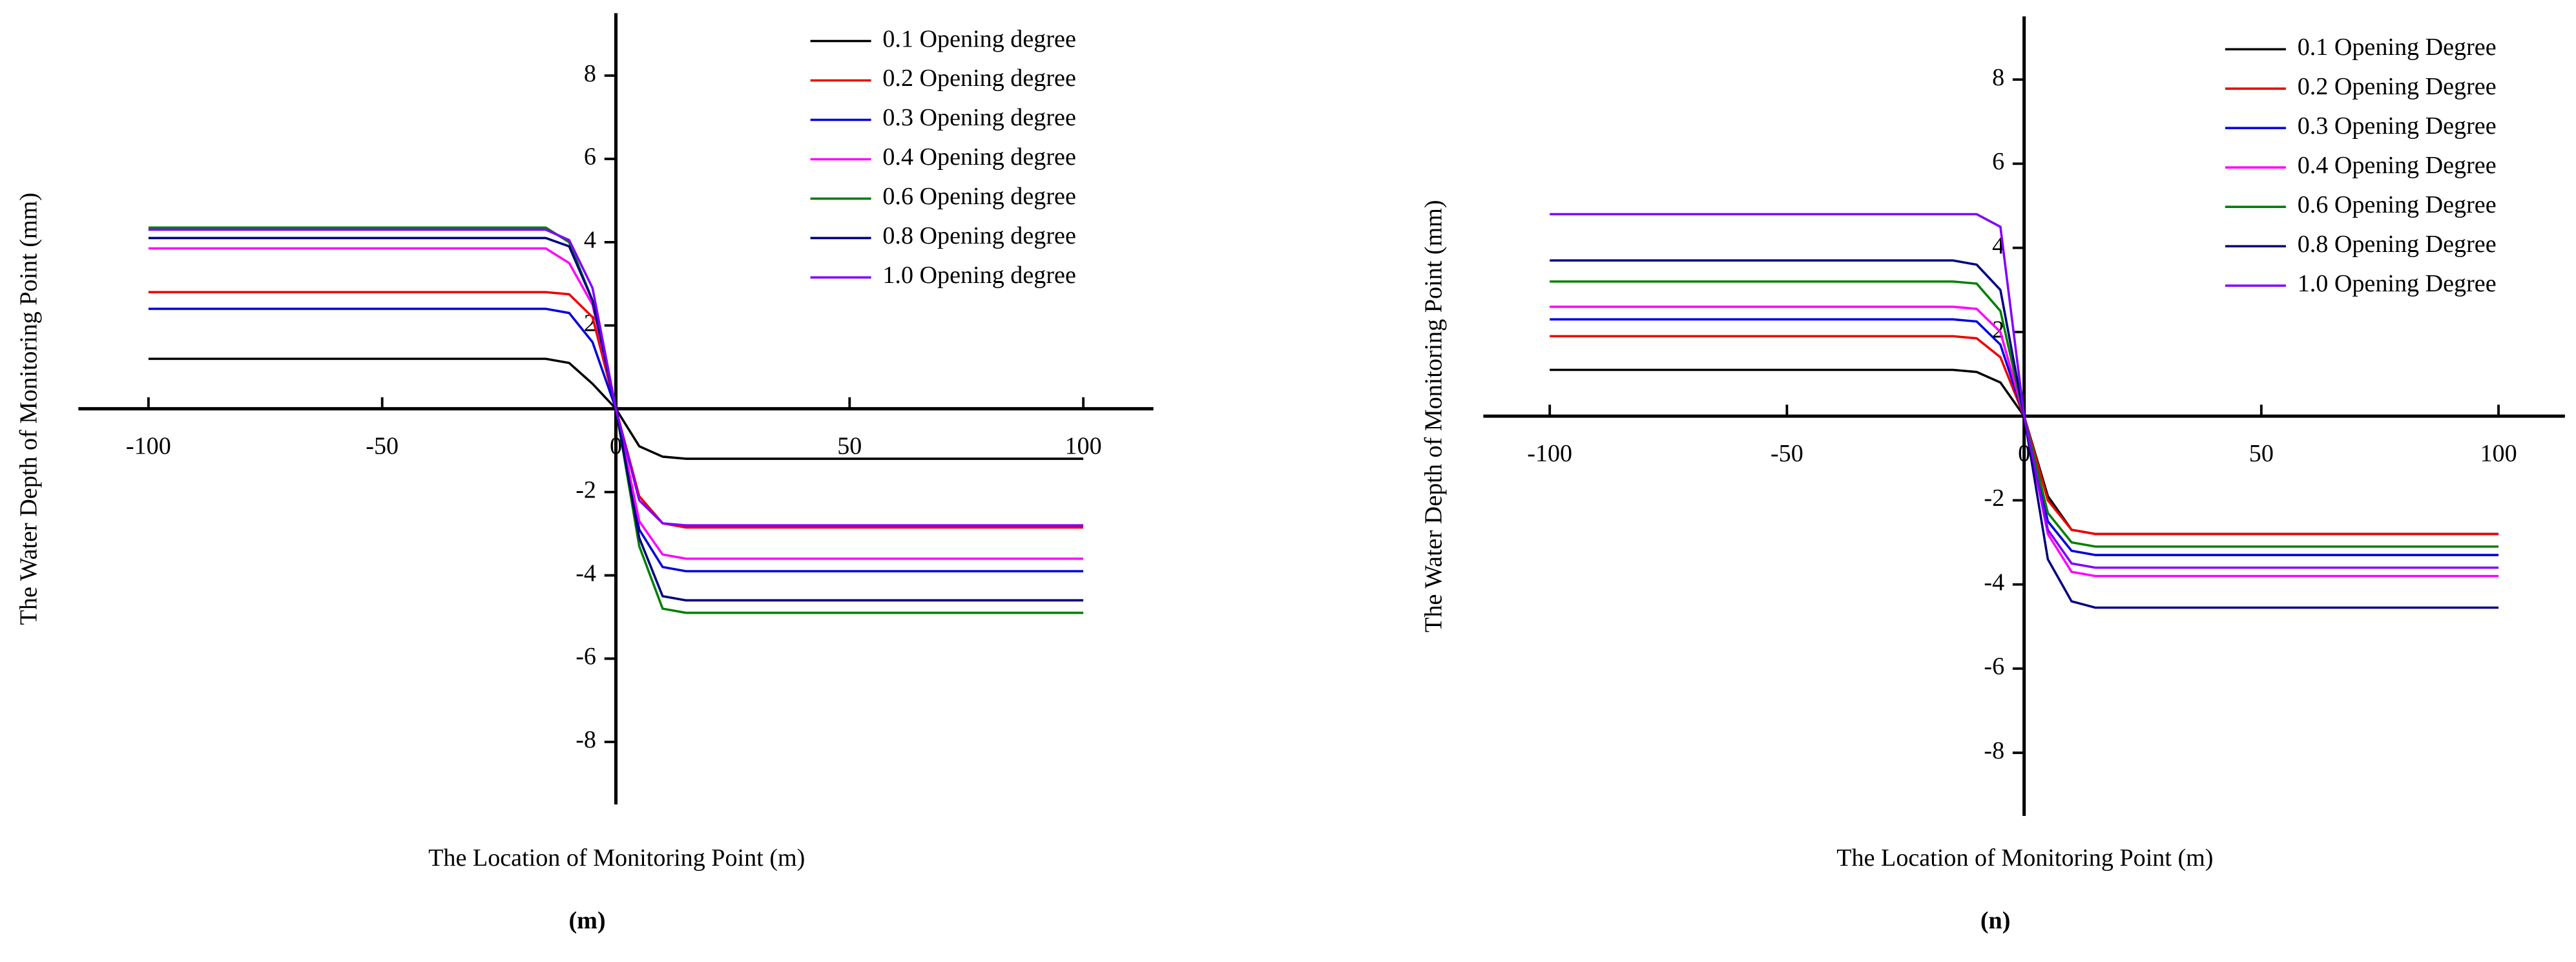 Image resolution: width=2576 pixels, height=962 pixels. I want to click on y-tick-label: 4, so click(590, 240).